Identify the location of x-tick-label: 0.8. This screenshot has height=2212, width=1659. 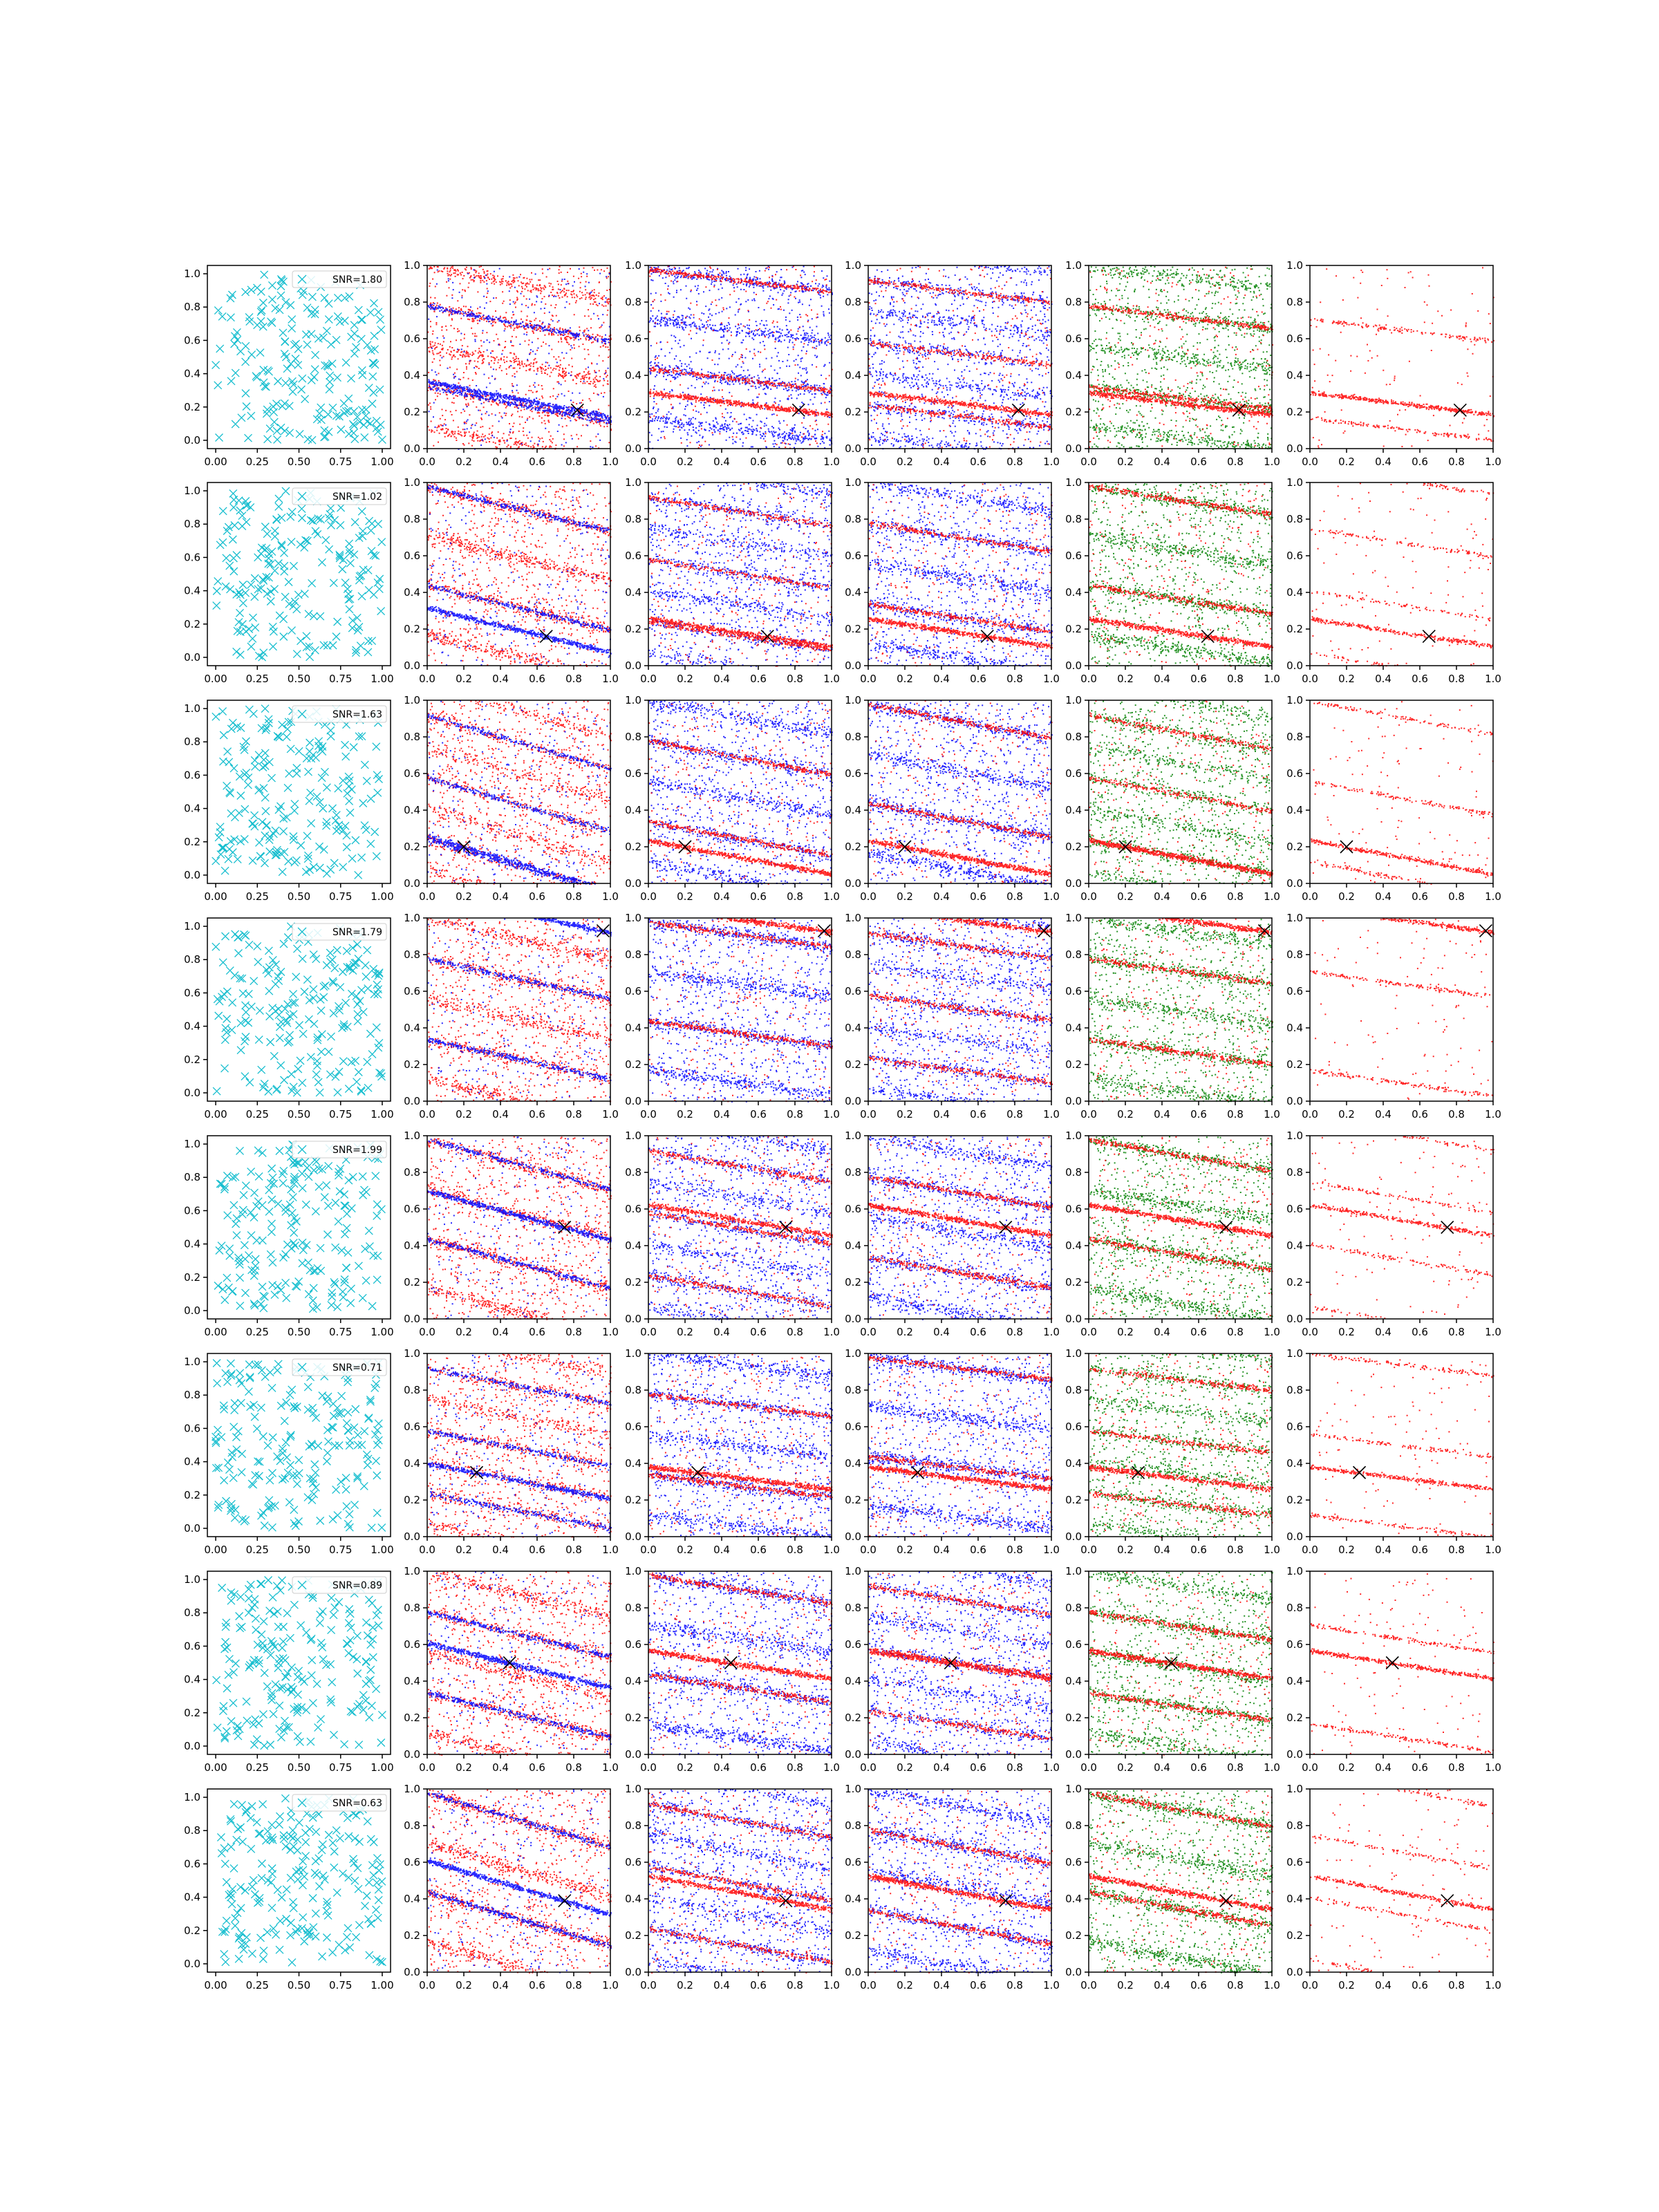
(1456, 1332).